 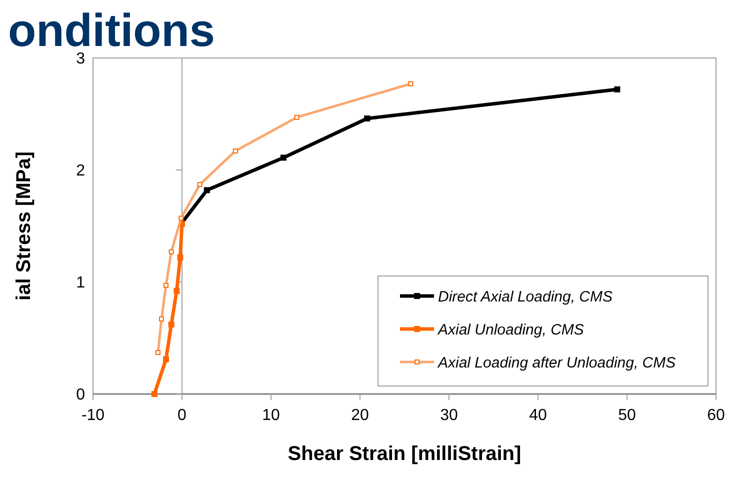 What do you see at coordinates (627, 415) in the screenshot?
I see `x-tick-label: 50` at bounding box center [627, 415].